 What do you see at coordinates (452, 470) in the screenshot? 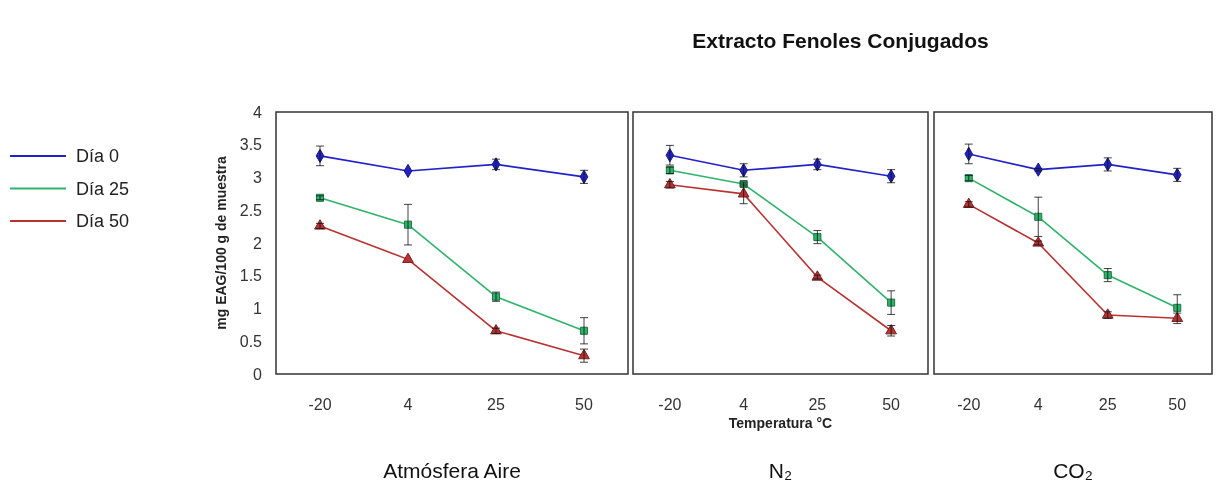
I see `text: Atmósfera Aire` at bounding box center [452, 470].